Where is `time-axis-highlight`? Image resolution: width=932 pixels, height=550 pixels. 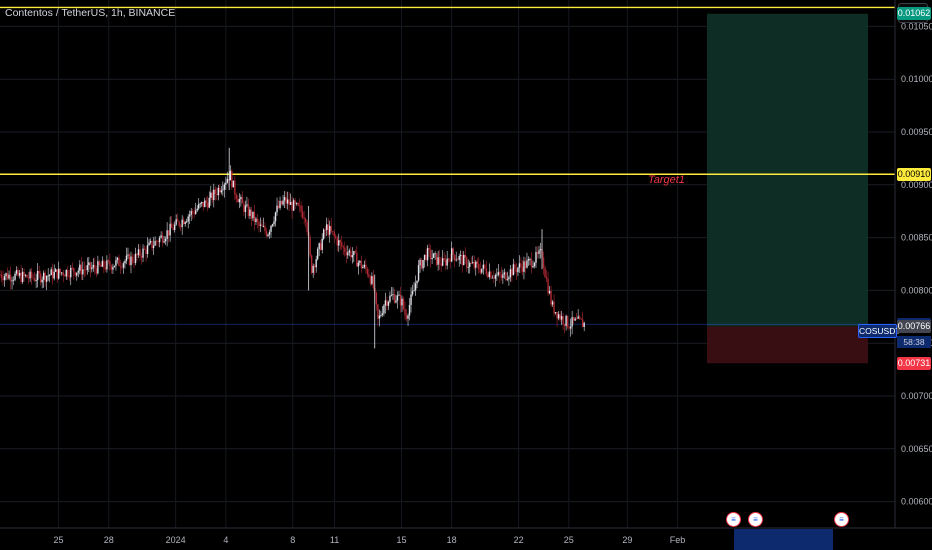
time-axis-highlight is located at coordinates (783, 539).